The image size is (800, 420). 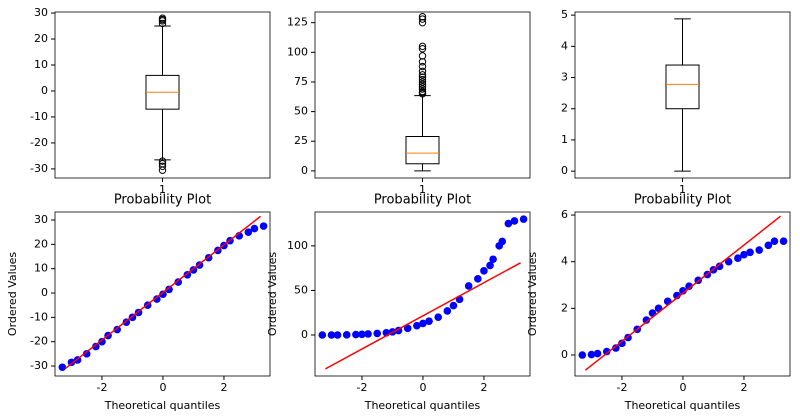 What do you see at coordinates (301, 81) in the screenshot?
I see `y-tick-label: 75` at bounding box center [301, 81].